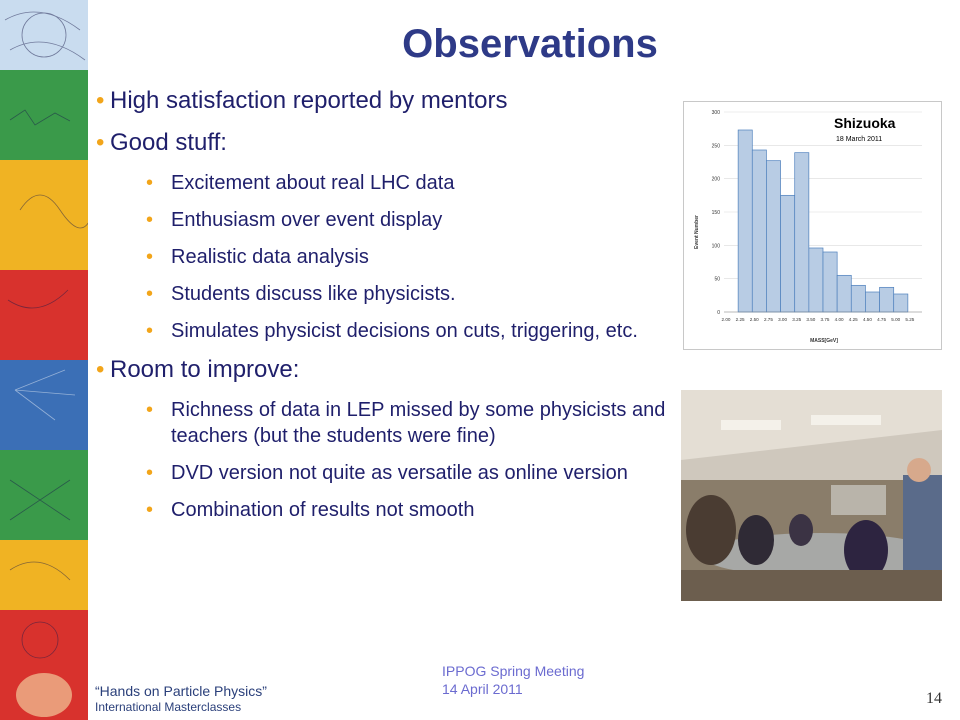 The height and width of the screenshot is (720, 960). I want to click on x-tick-label: 3.75, so click(825, 319).